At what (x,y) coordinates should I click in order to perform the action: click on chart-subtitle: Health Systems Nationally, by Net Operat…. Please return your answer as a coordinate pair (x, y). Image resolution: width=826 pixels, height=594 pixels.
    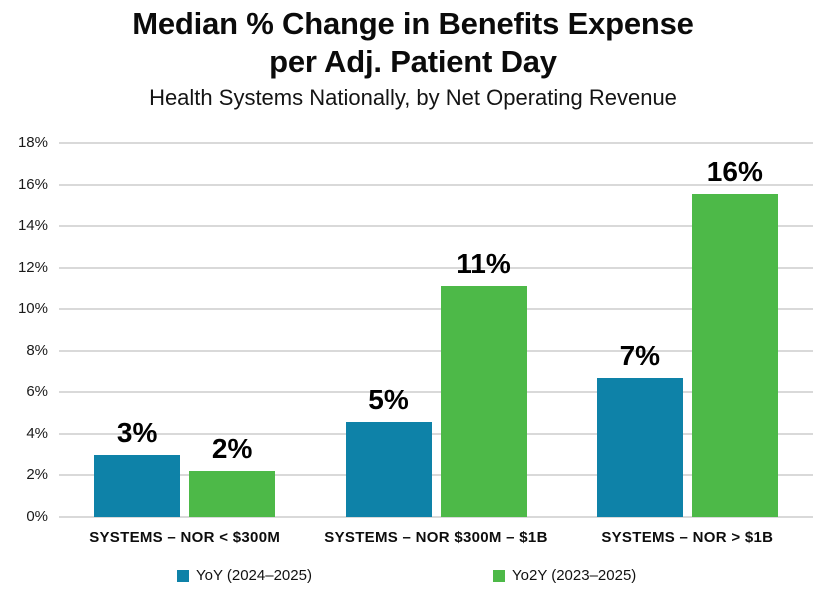
    Looking at the image, I should click on (413, 97).